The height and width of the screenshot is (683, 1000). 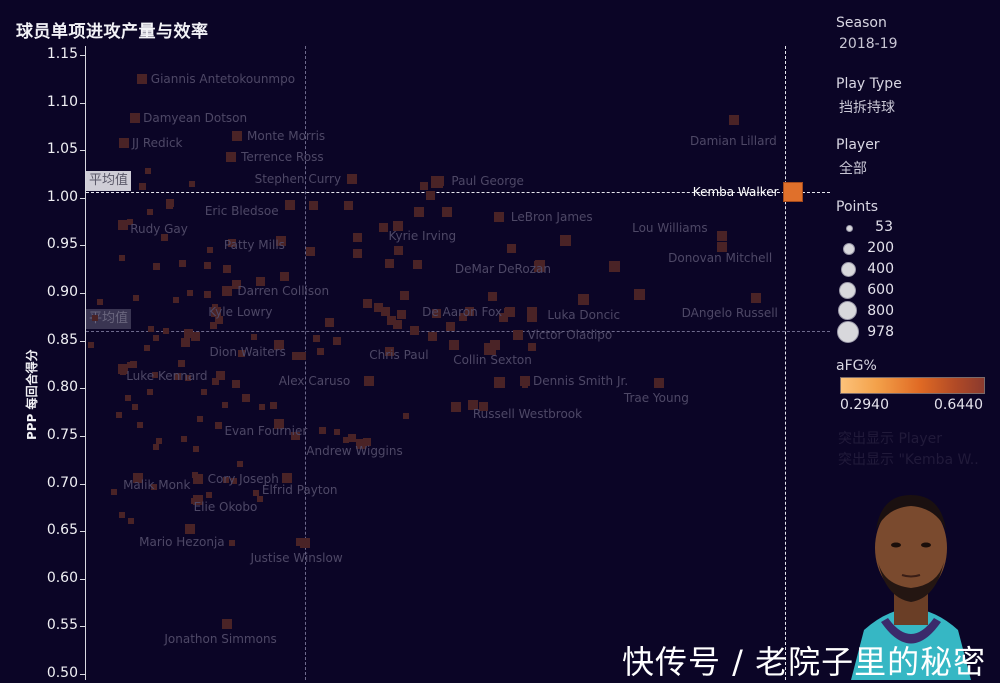 What do you see at coordinates (908, 460) in the screenshot?
I see `highlight-player-input: 突出显示 "Kemba W..` at bounding box center [908, 460].